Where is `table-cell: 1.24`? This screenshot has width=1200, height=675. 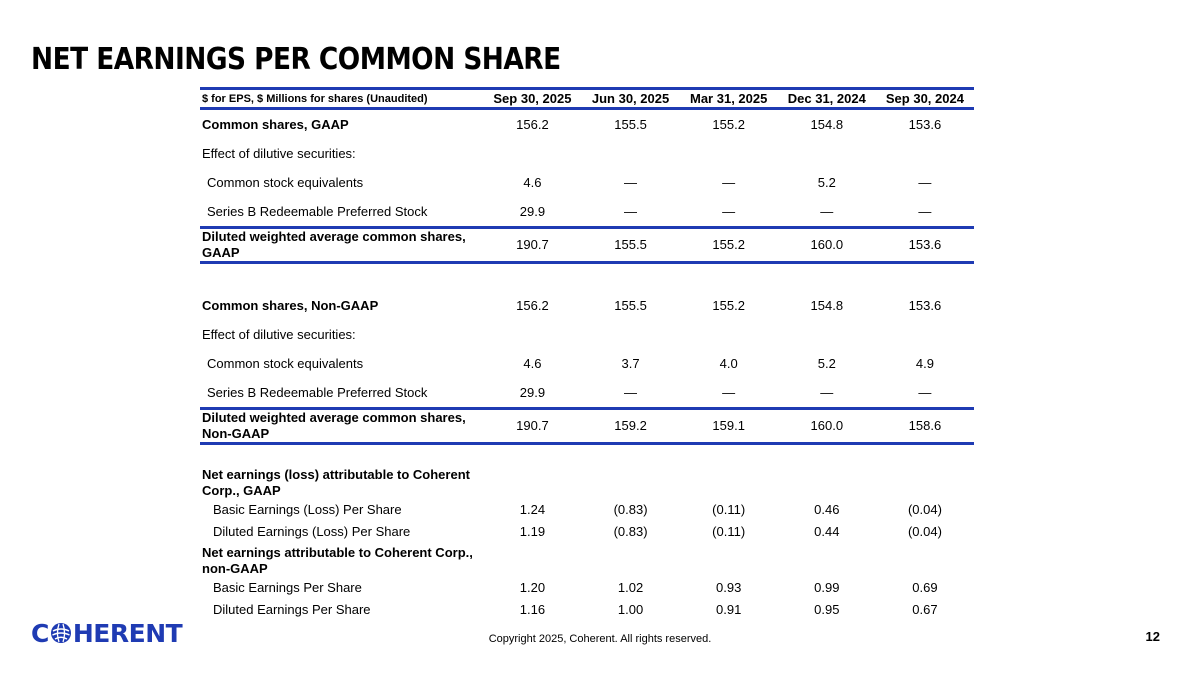
table-cell: 1.24 is located at coordinates (532, 509).